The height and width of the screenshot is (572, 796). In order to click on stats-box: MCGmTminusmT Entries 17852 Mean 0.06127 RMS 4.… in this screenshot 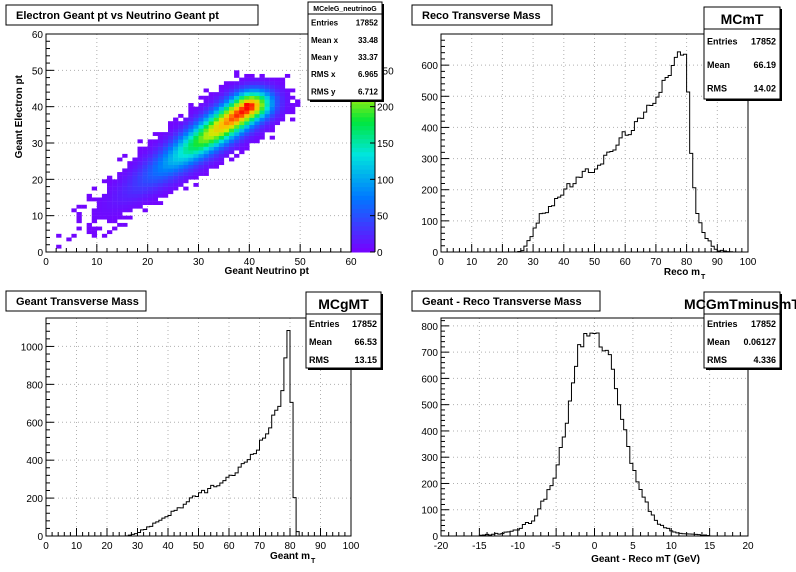, I will do `click(740, 330)`.